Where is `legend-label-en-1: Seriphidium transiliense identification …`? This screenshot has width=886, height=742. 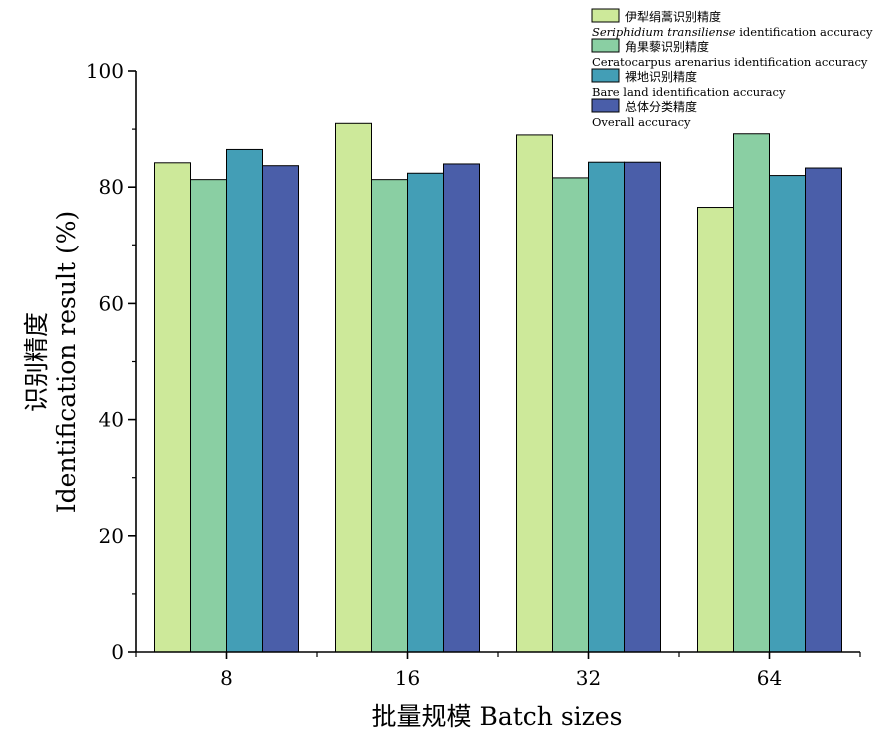
legend-label-en-1: Seriphidium transiliense identification … is located at coordinates (732, 32).